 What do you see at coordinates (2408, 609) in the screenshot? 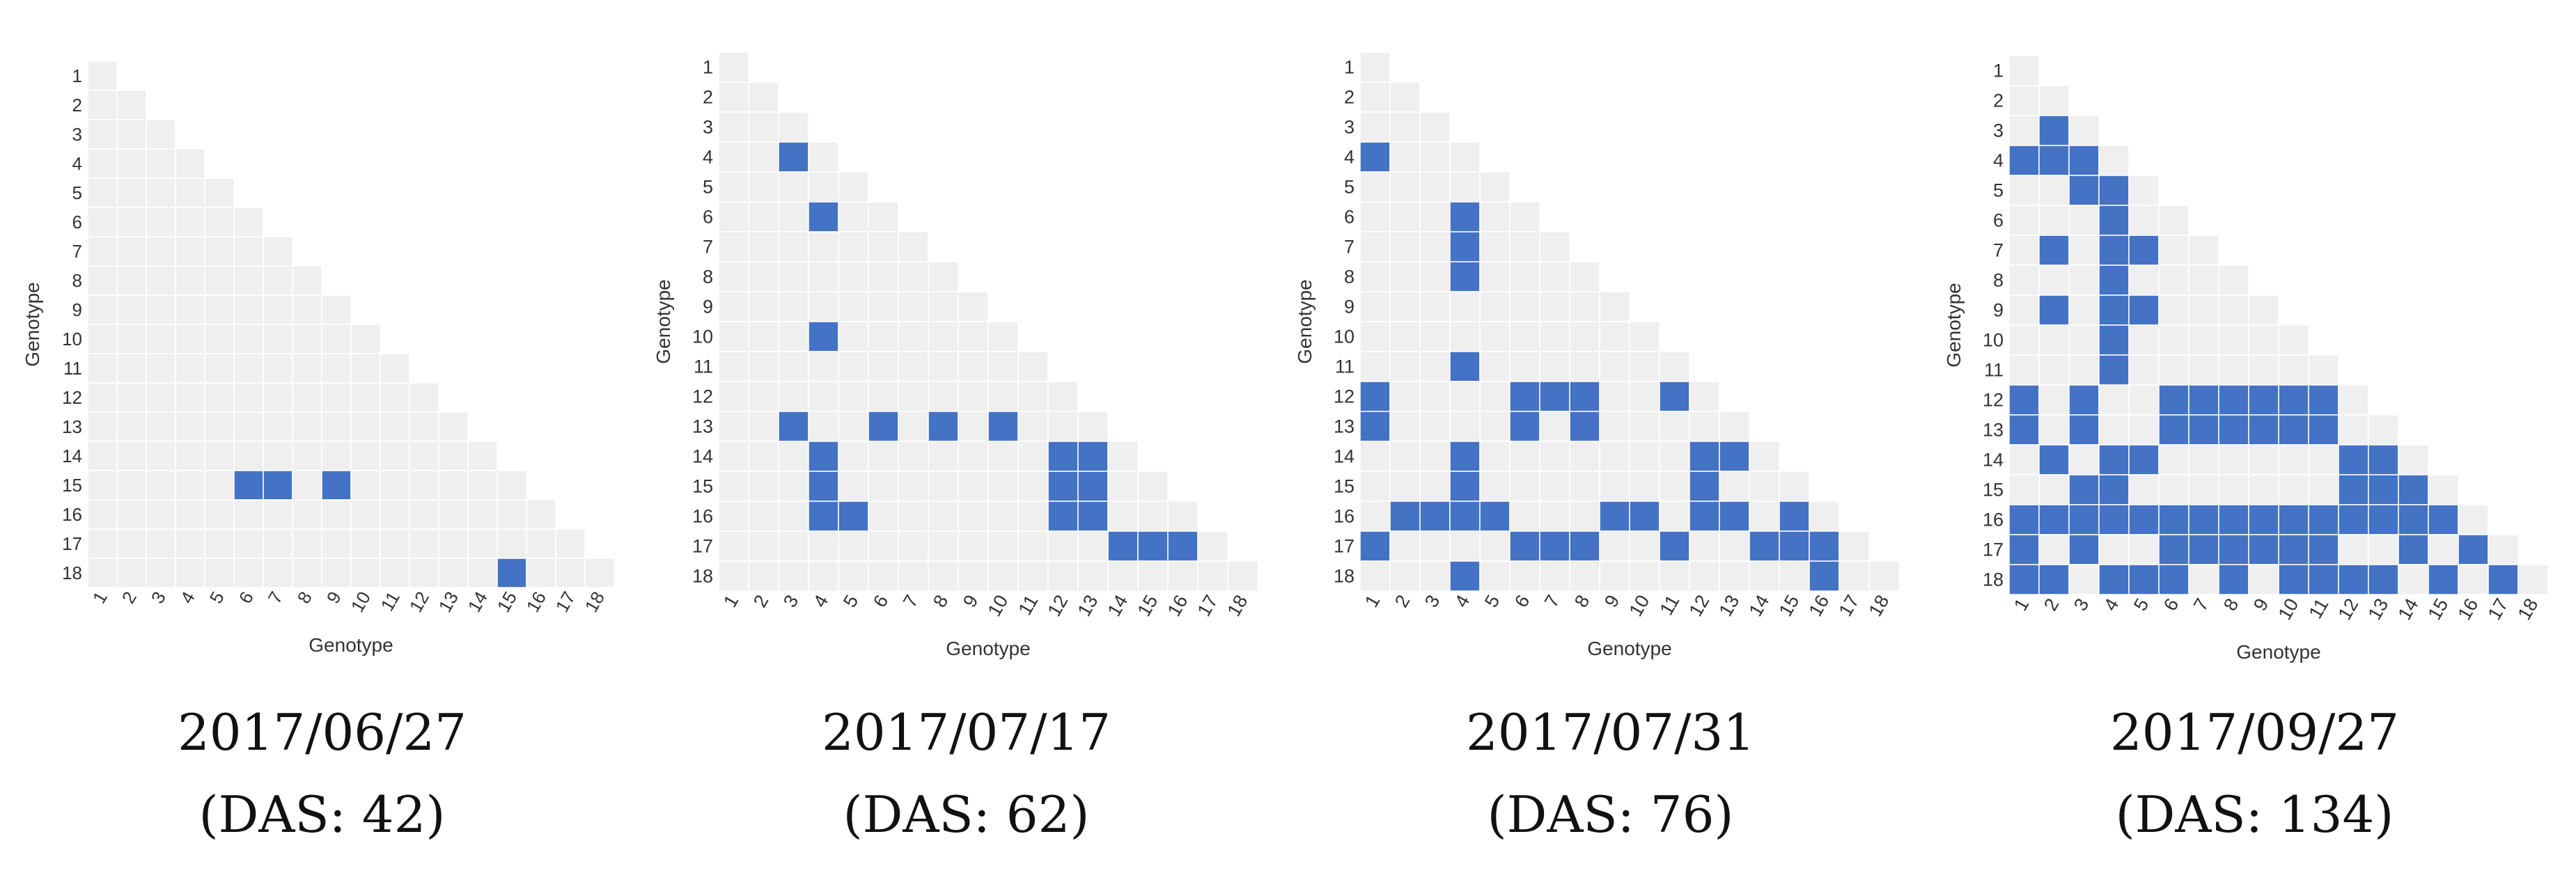
I see `x-tick-label: 14` at bounding box center [2408, 609].